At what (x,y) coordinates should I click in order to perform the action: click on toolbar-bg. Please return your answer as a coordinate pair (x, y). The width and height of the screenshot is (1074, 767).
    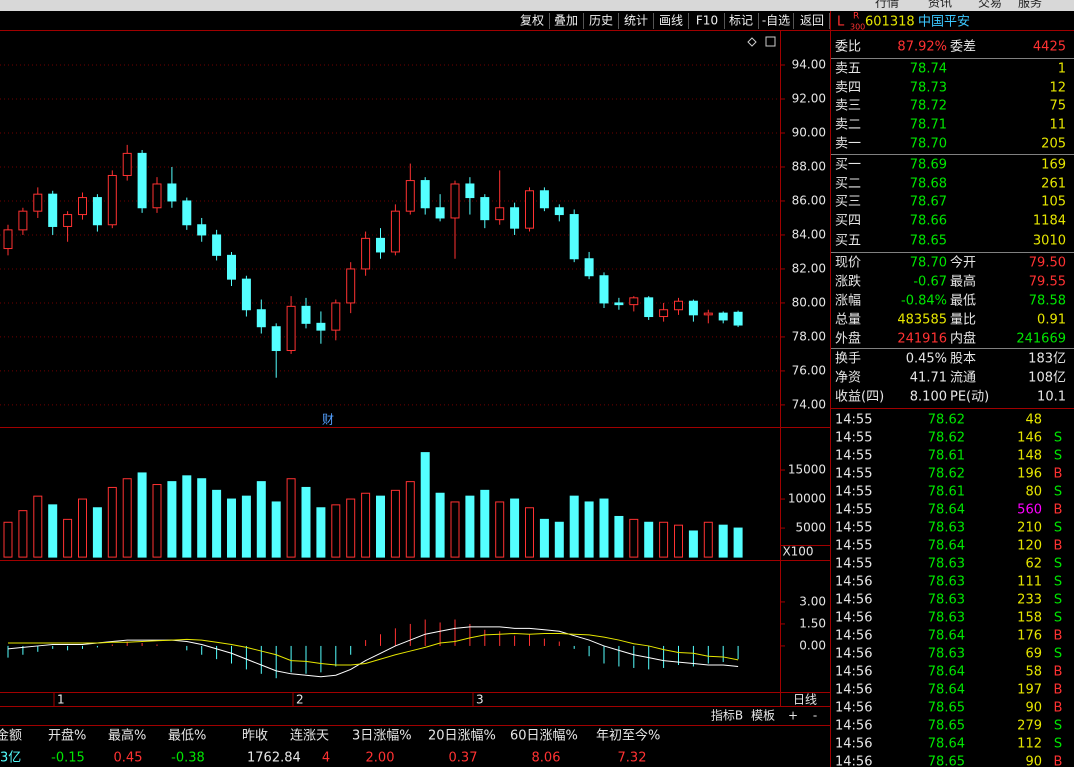
    Looking at the image, I should click on (537, 20).